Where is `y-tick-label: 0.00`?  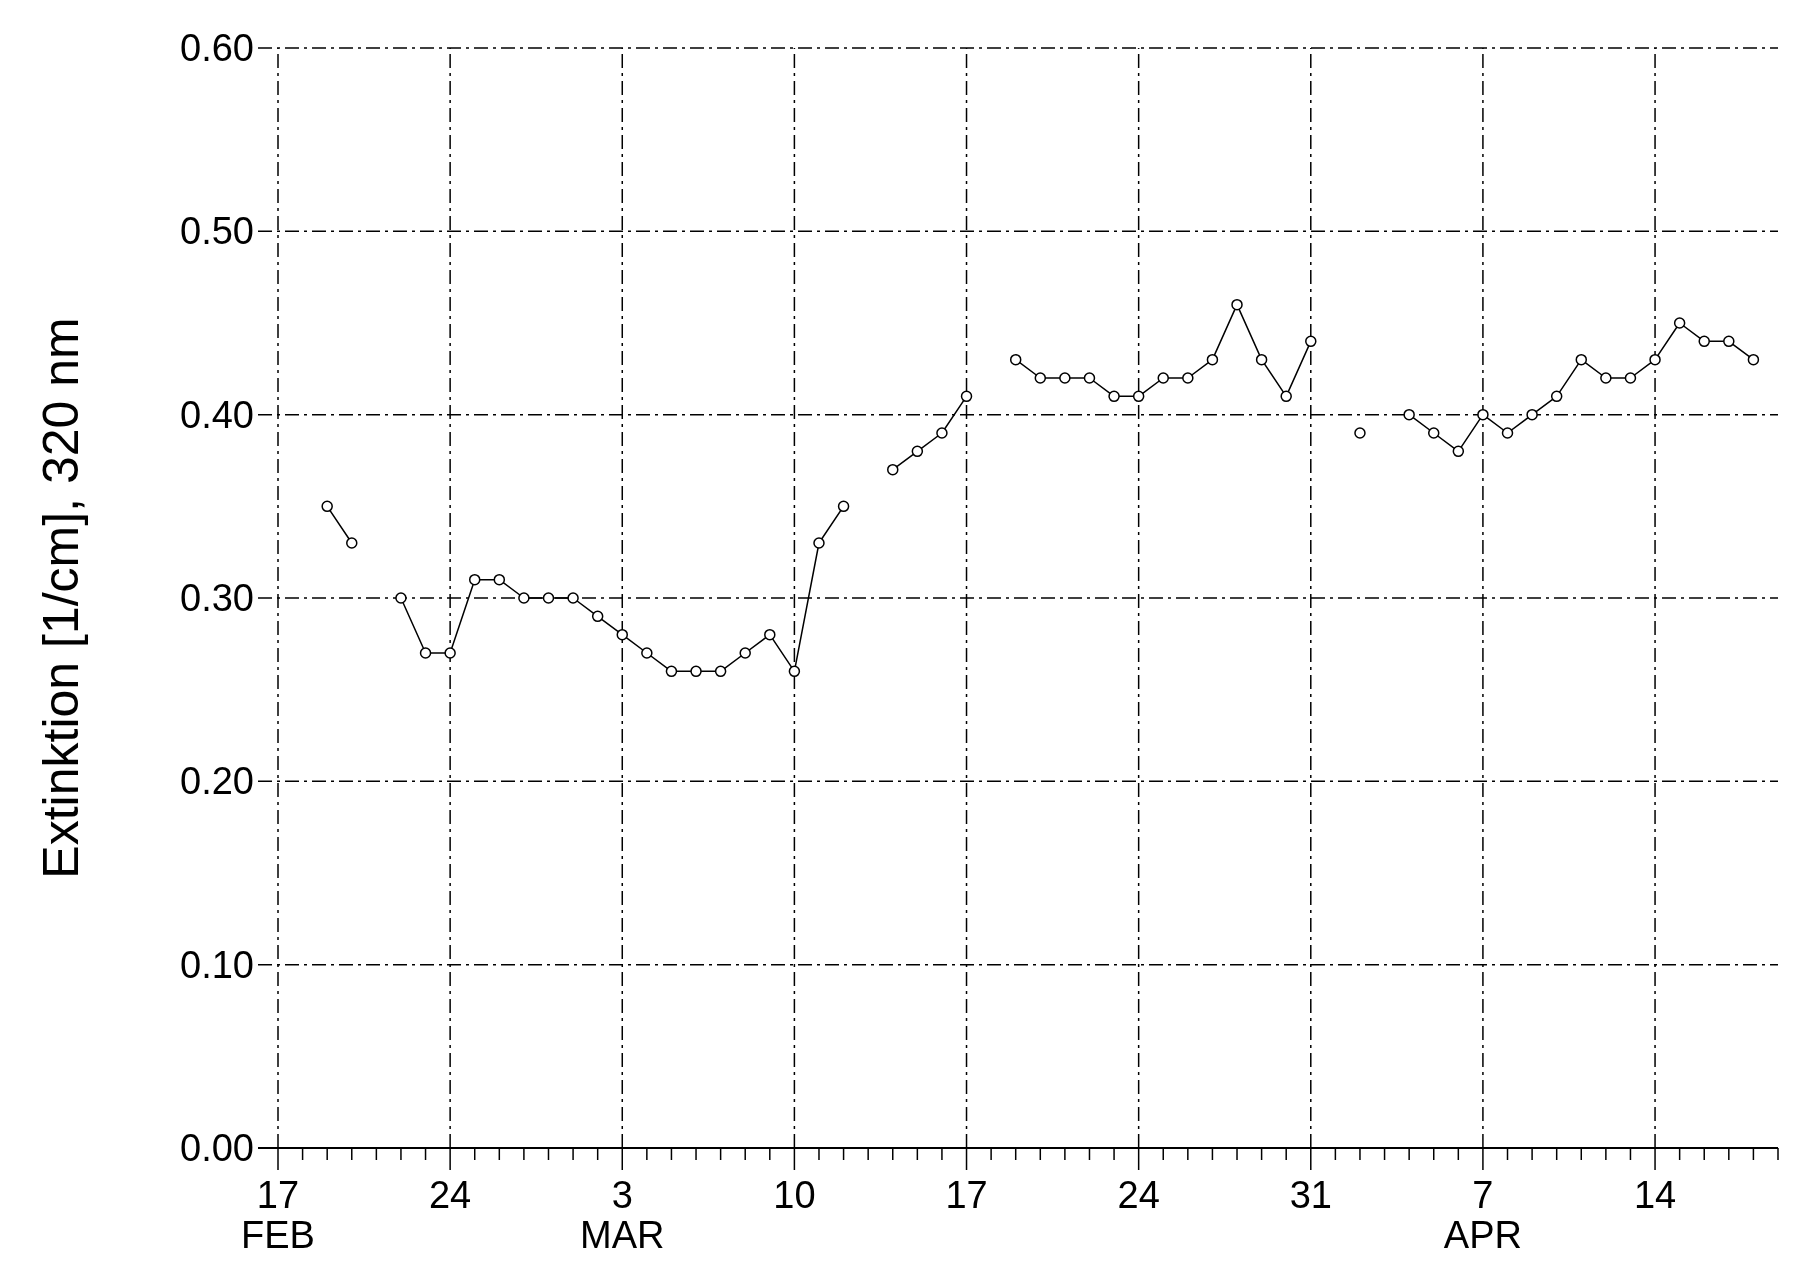 y-tick-label: 0.00 is located at coordinates (217, 1148).